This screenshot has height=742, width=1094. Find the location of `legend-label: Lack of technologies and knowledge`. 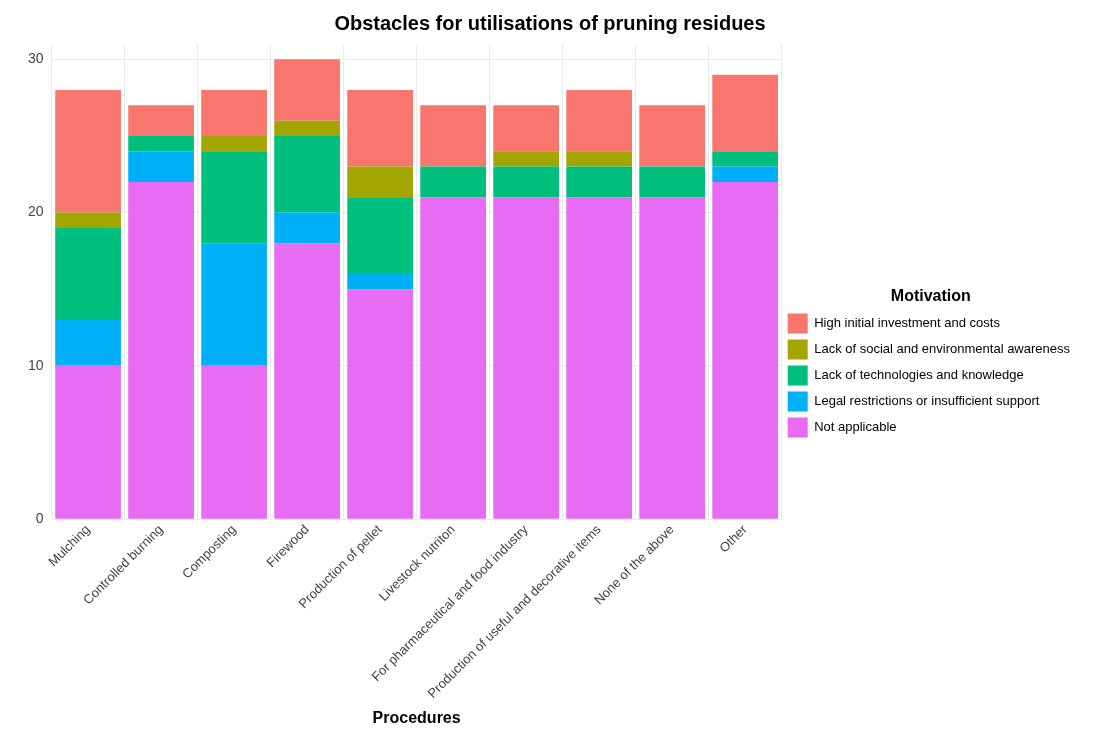

legend-label: Lack of technologies and knowledge is located at coordinates (919, 375).